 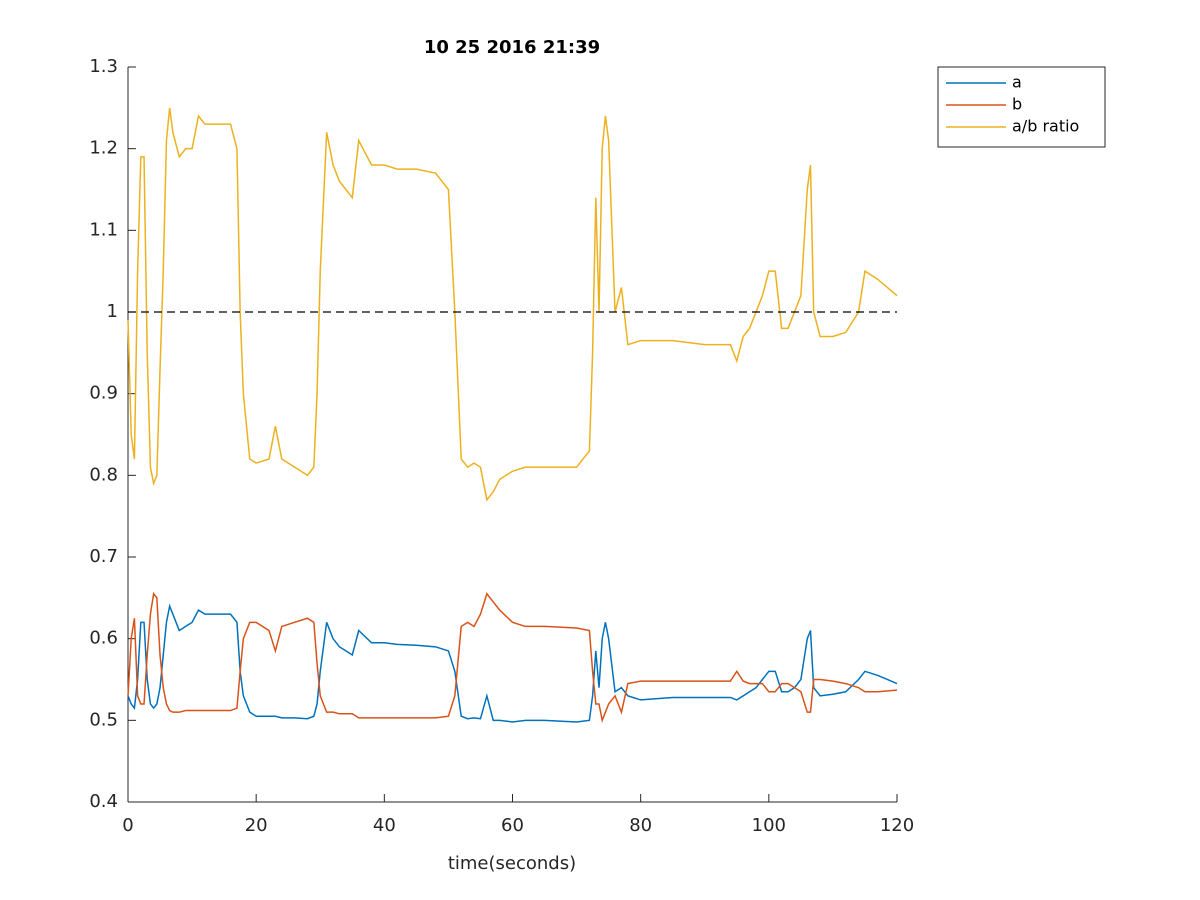 What do you see at coordinates (512, 863) in the screenshot?
I see `x-axis-label: time(seconds)` at bounding box center [512, 863].